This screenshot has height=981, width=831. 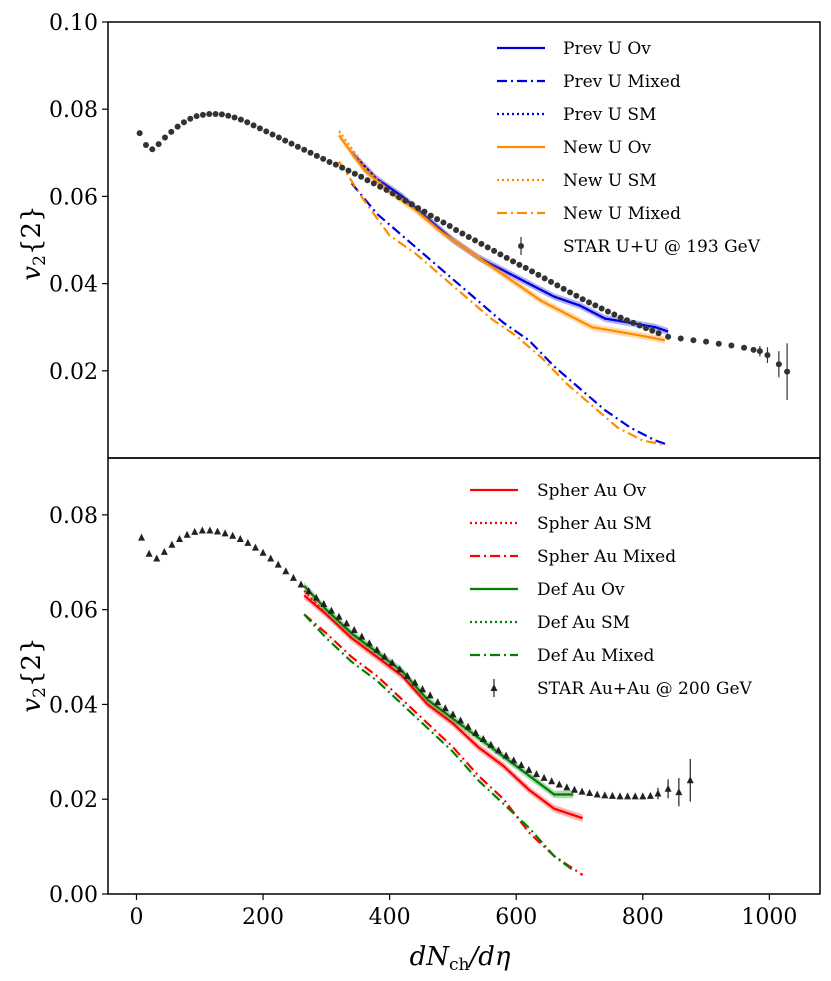 What do you see at coordinates (596, 656) in the screenshot?
I see `legend-label: Def Au Mixed` at bounding box center [596, 656].